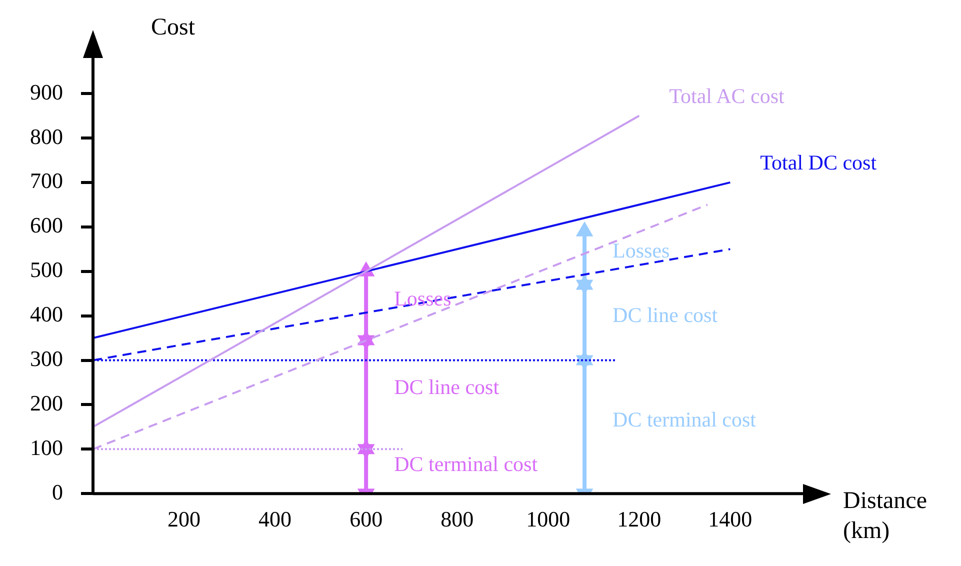 Image resolution: width=961 pixels, height=566 pixels. I want to click on y-tick-label: 300, so click(46, 359).